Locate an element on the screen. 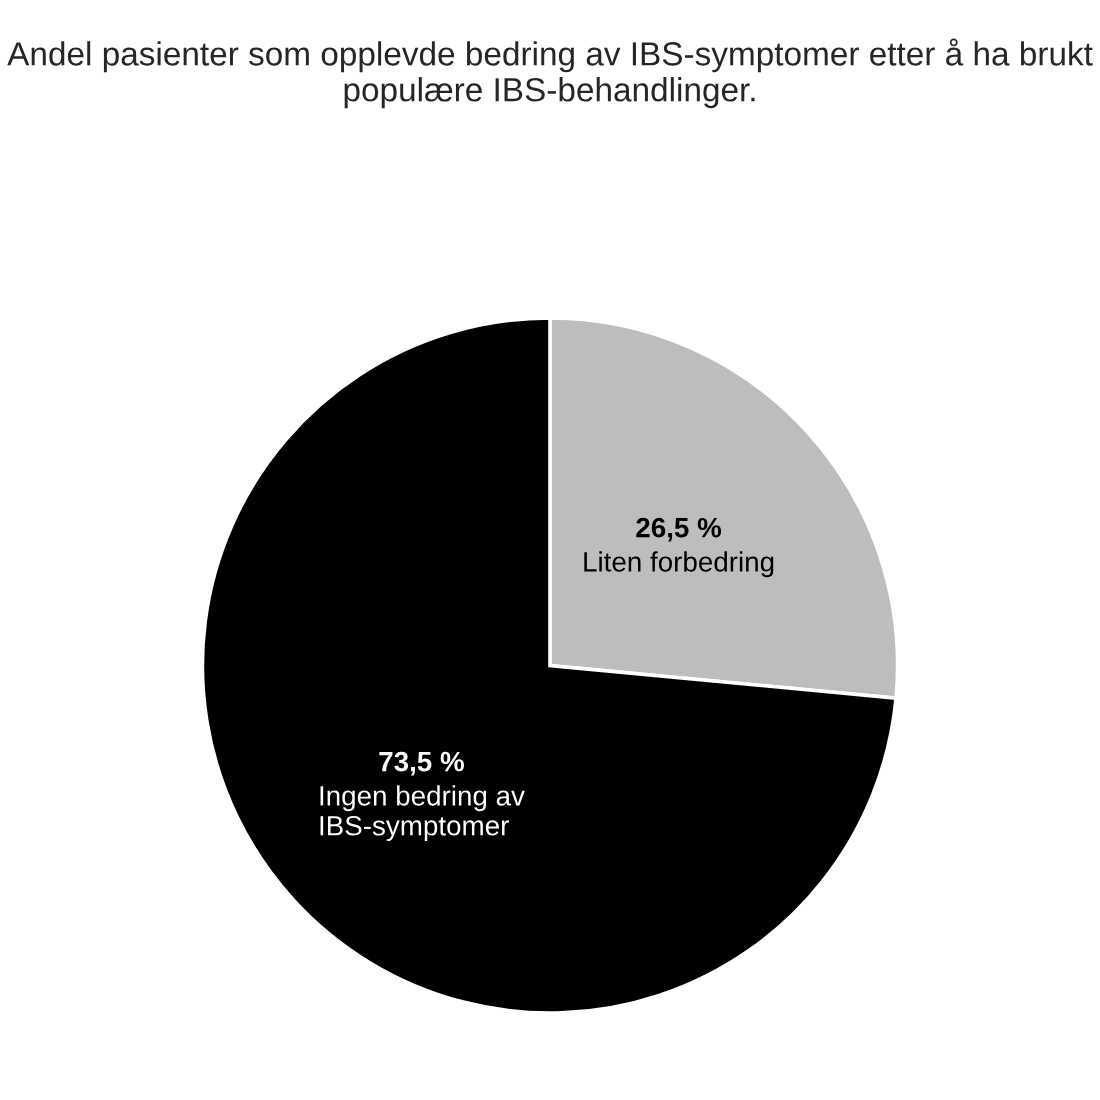 This screenshot has height=1100, width=1100. slice-label: Liten forbedring is located at coordinates (679, 564).